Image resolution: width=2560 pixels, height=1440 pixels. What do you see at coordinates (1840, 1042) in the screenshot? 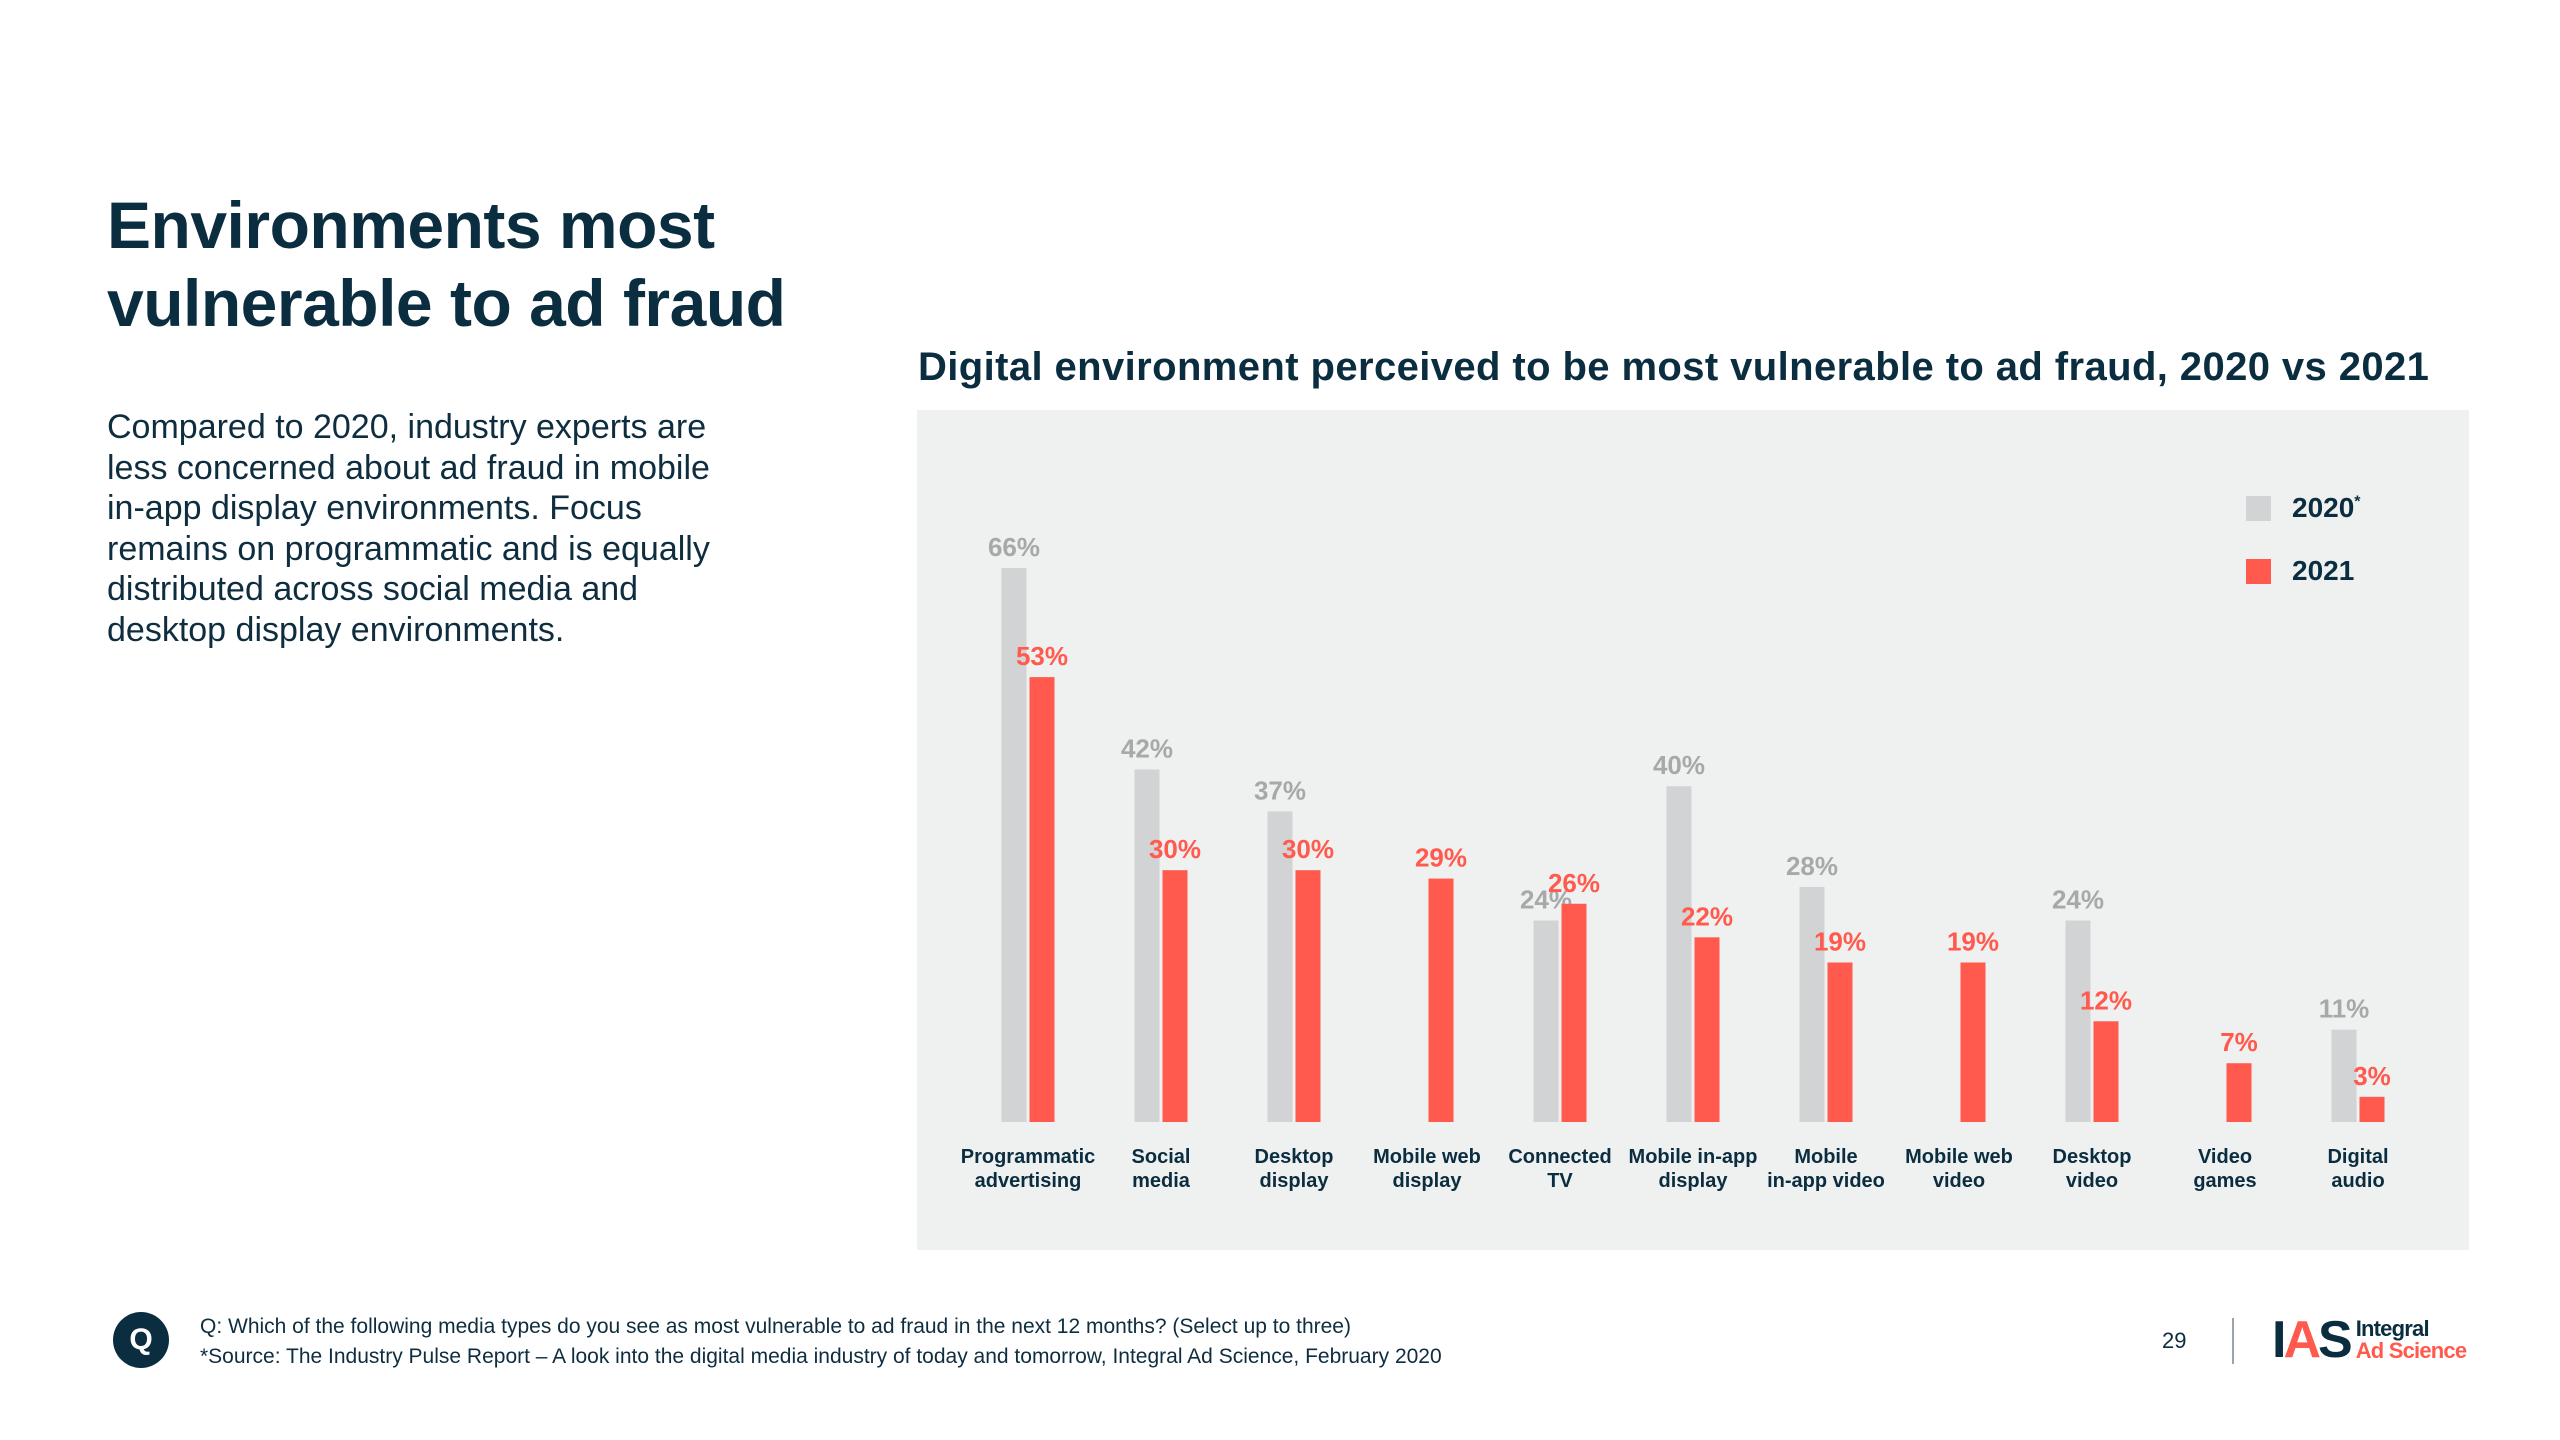
I see `bar-2021-mobile-in-app-video` at bounding box center [1840, 1042].